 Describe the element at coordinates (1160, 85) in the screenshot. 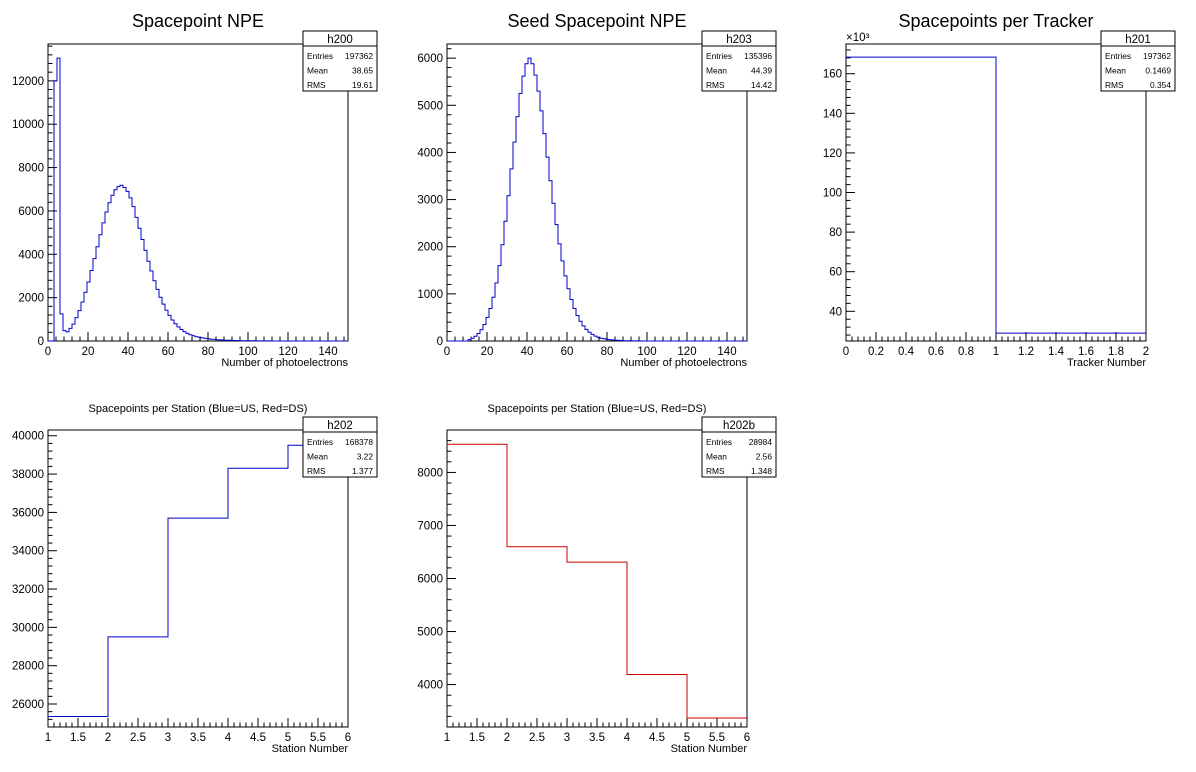

I see `stats-value-rms: 0.354` at that location.